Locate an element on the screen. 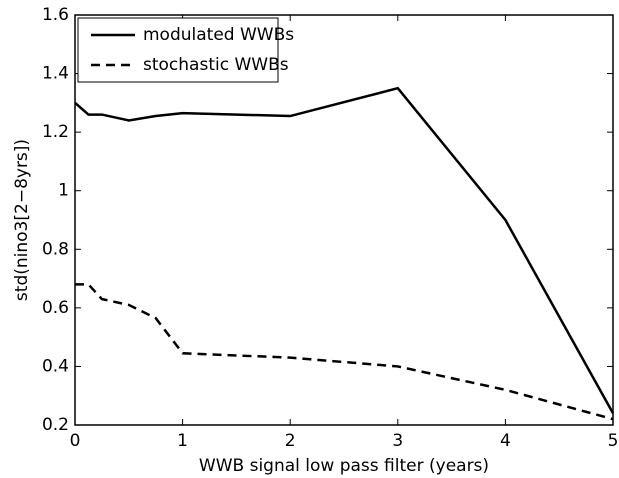 The width and height of the screenshot is (619, 478). y-axis-label: std(nino3[2−8yrs]) is located at coordinates (22, 220).